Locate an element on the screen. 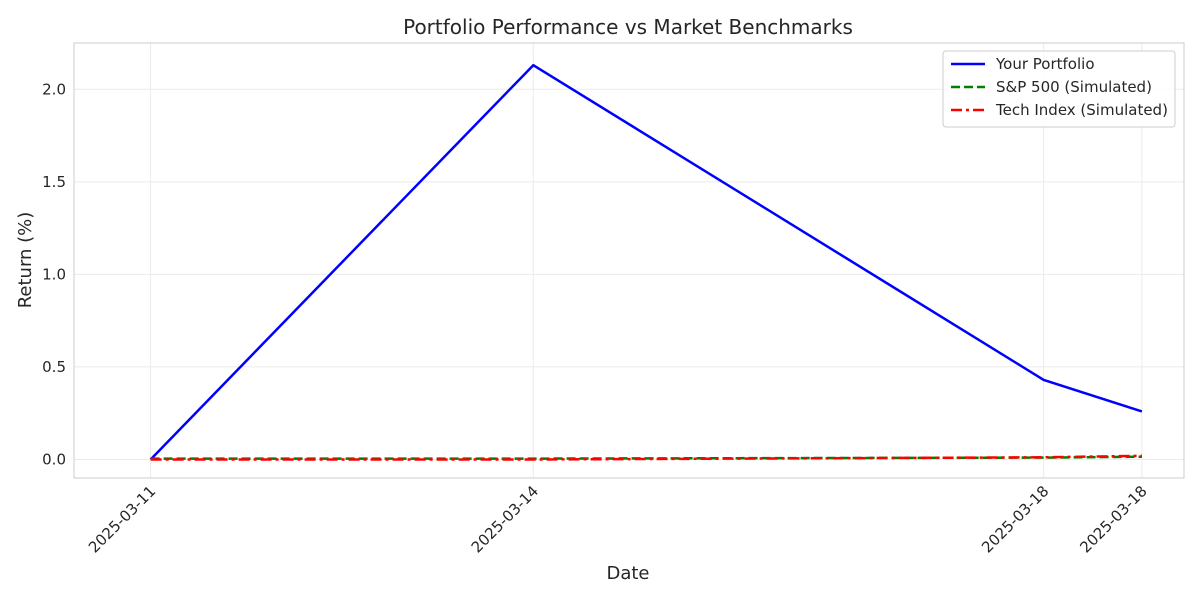 This screenshot has height=600, width=1200. legend-label: Your Portfolio is located at coordinates (1045, 64).